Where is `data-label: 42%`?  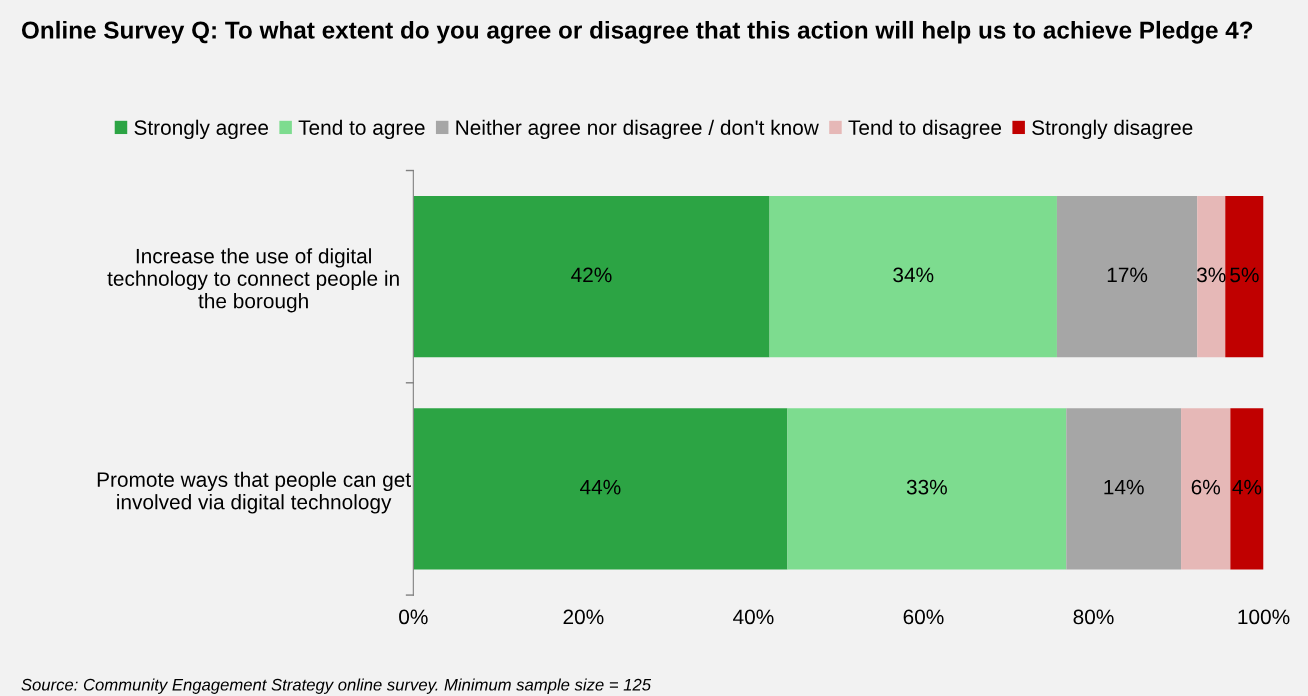
data-label: 42% is located at coordinates (591, 275).